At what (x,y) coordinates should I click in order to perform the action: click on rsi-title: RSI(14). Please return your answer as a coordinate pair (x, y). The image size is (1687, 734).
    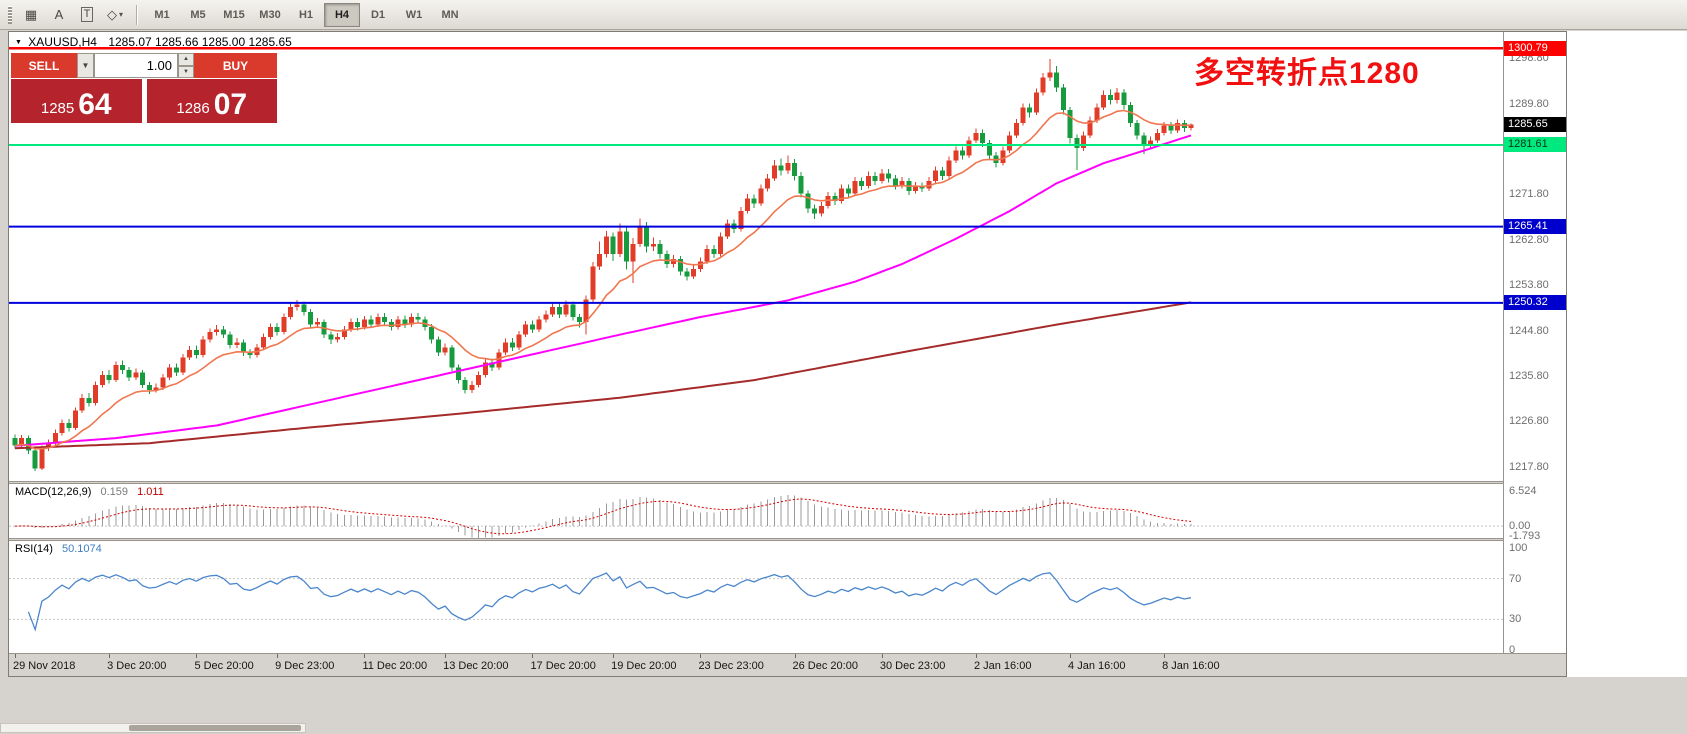
    Looking at the image, I should click on (34, 549).